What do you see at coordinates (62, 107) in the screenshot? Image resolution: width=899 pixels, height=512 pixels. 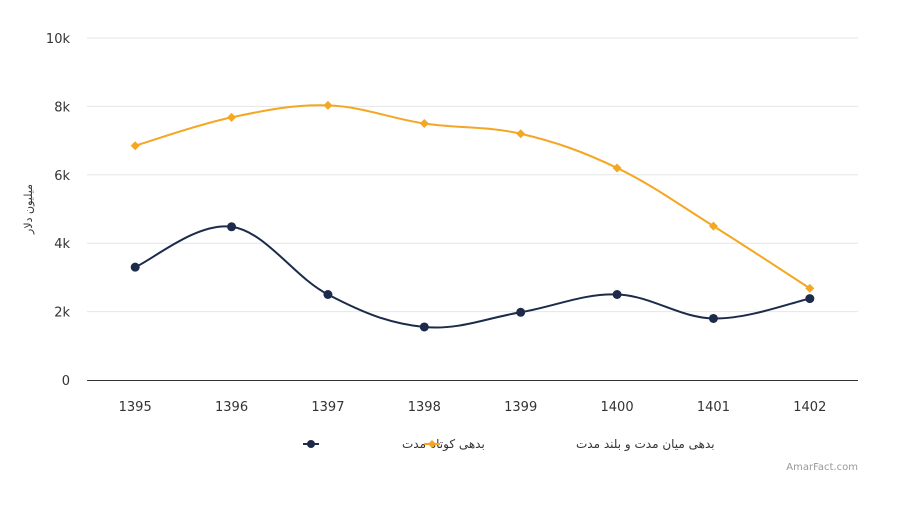 I see `y-tick-label: 8k` at bounding box center [62, 107].